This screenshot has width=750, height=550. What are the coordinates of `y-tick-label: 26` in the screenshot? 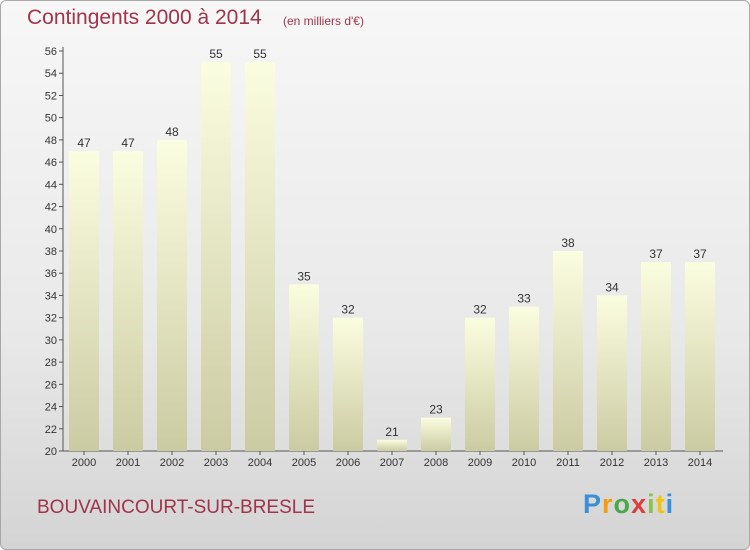 It's located at (51, 385).